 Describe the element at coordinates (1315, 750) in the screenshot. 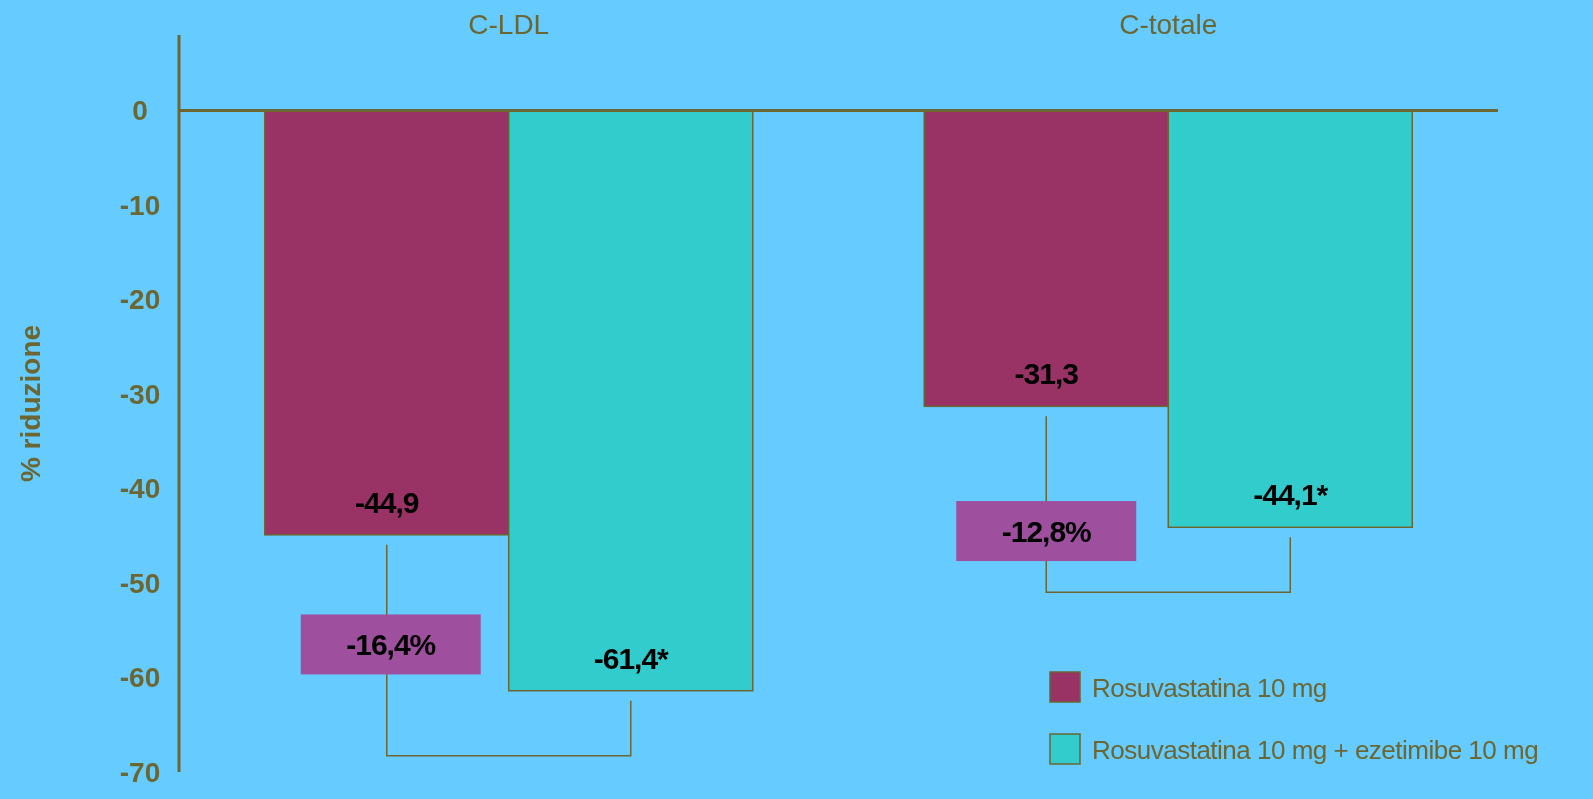

I see `legend-label: Rosuvastatina 10 mg + ezetimibe 10 mg` at that location.